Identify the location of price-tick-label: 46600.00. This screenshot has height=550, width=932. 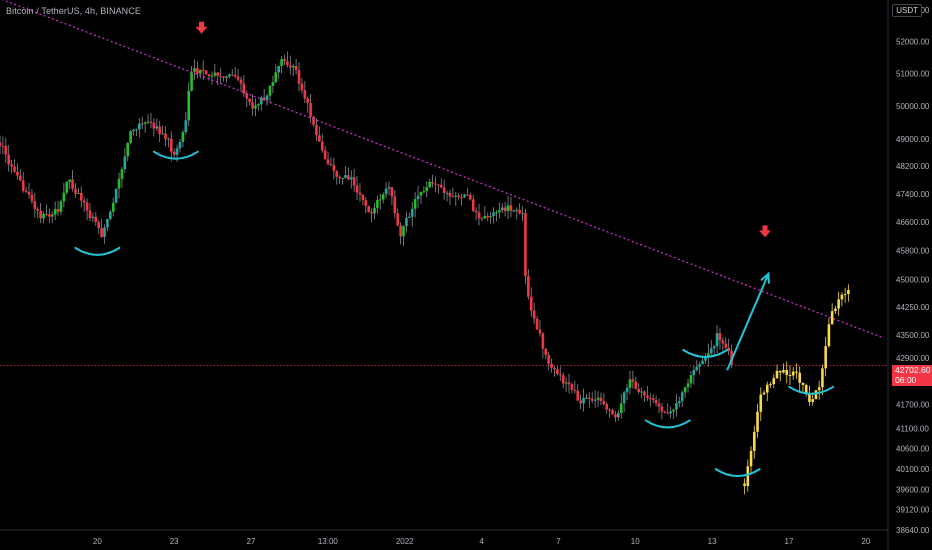
(913, 222).